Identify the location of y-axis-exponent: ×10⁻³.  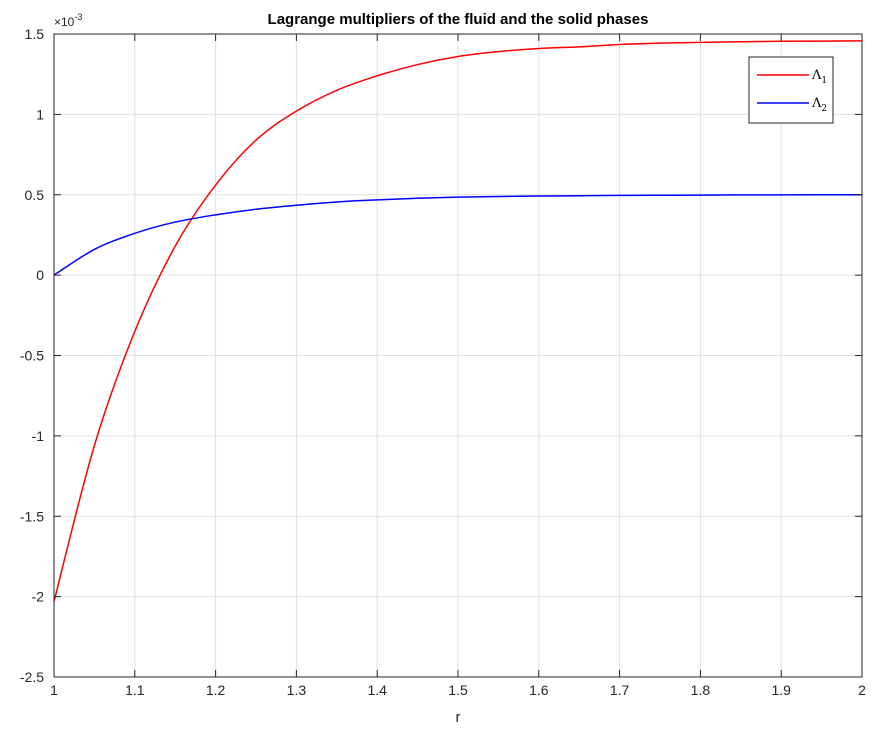
(68, 20).